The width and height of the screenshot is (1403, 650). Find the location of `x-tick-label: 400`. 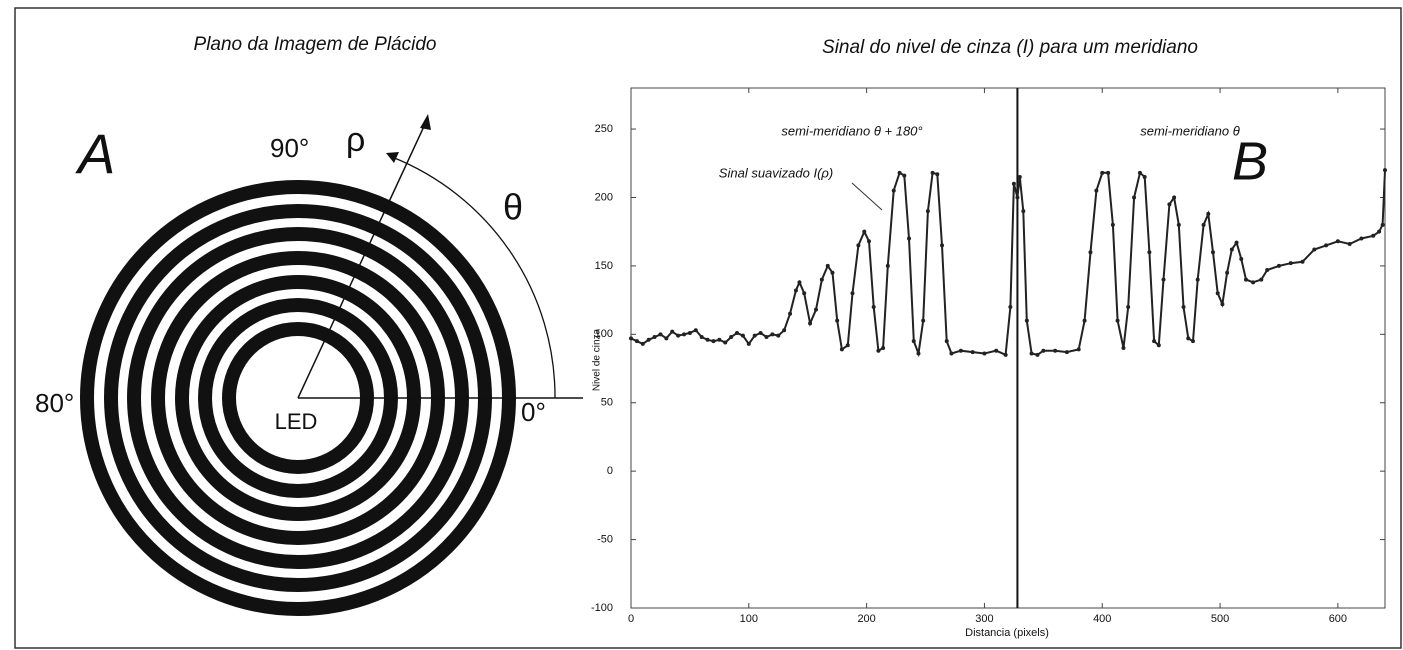

x-tick-label: 400 is located at coordinates (1102, 619).